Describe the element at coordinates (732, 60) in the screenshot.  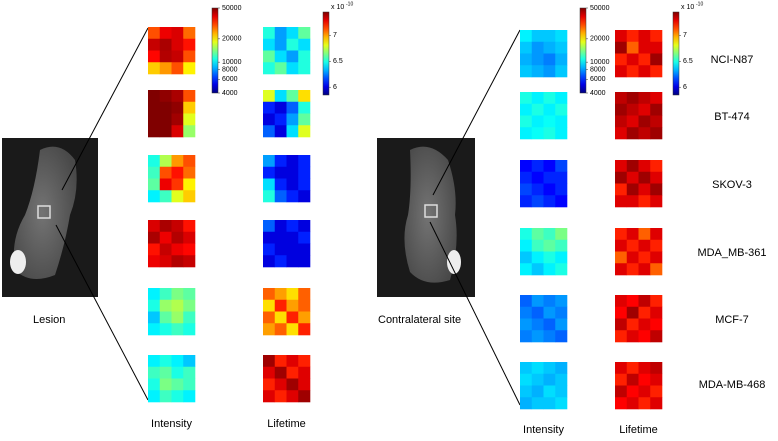
I see `cell-line-label: NCI-N87` at that location.